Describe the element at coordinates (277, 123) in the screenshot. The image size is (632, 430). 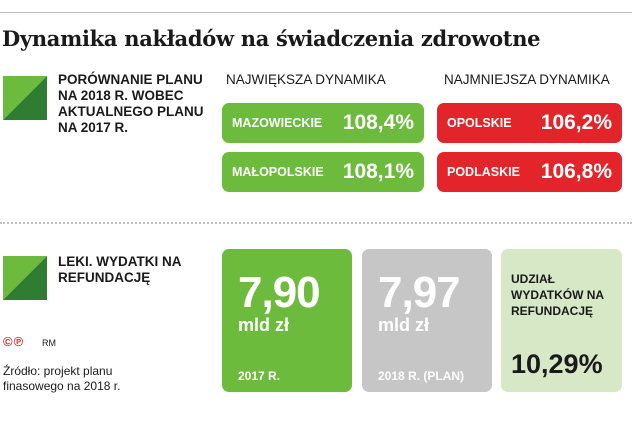
I see `pill-region-label: MAZOWIECKIE` at that location.